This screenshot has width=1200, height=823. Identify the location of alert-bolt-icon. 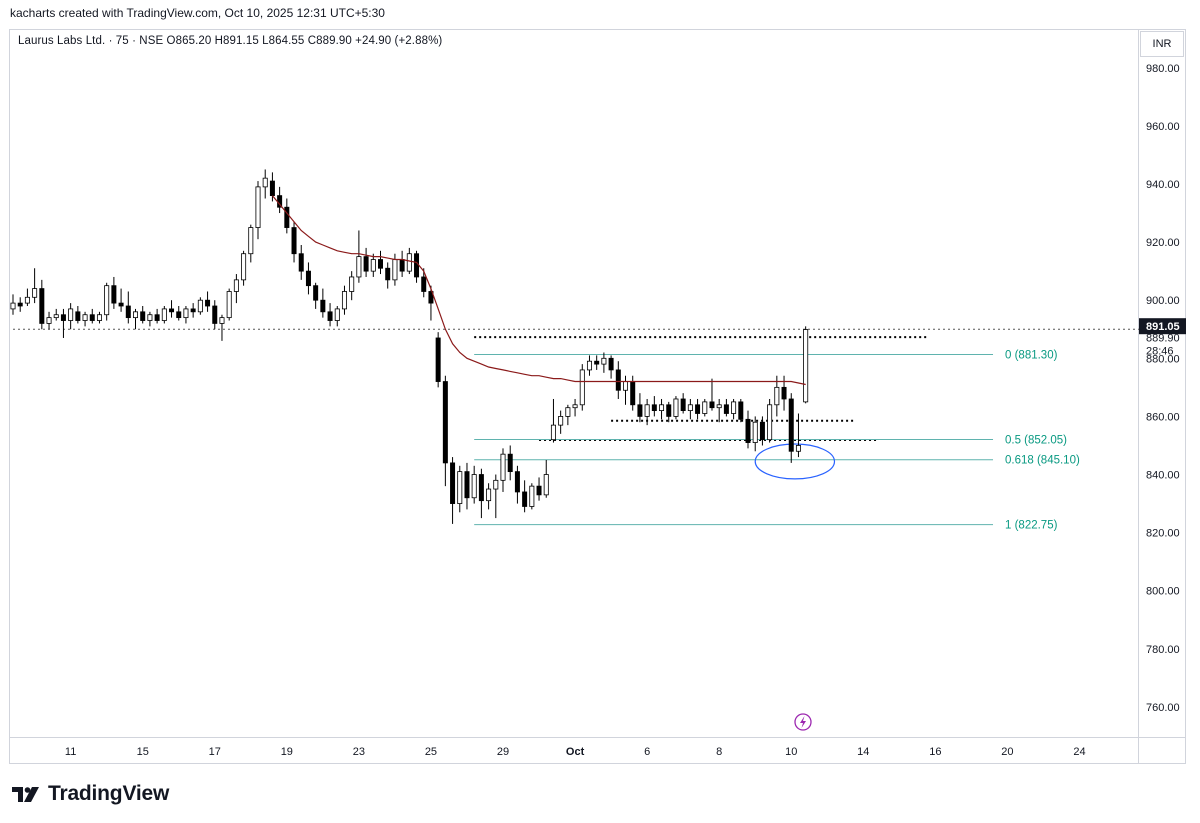
(803, 722).